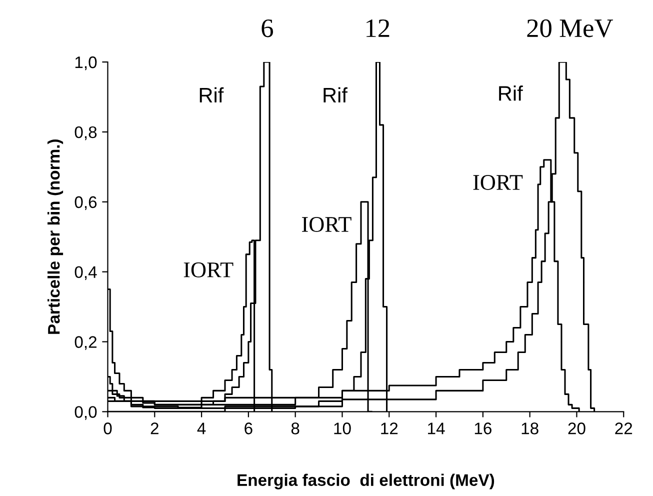  Describe the element at coordinates (389, 428) in the screenshot. I see `x-tick-label: 12` at that location.